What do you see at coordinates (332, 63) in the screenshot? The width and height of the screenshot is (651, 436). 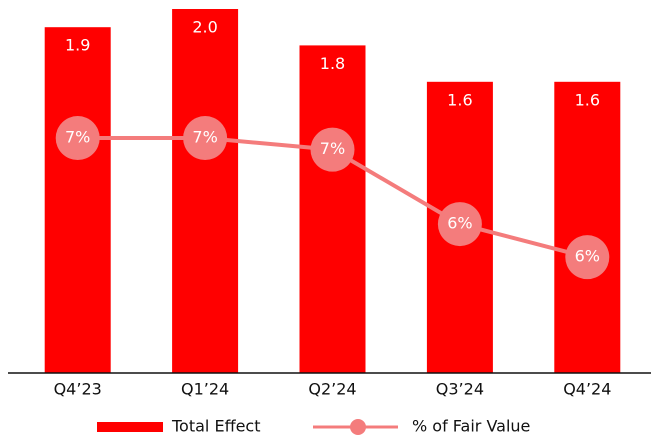 I see `bar-label: 1.8` at bounding box center [332, 63].